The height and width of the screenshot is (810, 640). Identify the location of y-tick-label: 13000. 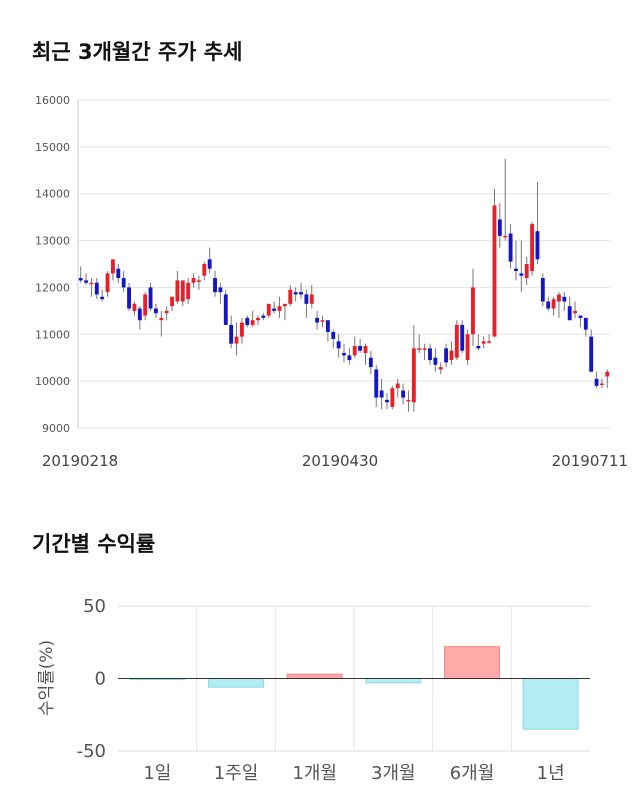
(52, 241).